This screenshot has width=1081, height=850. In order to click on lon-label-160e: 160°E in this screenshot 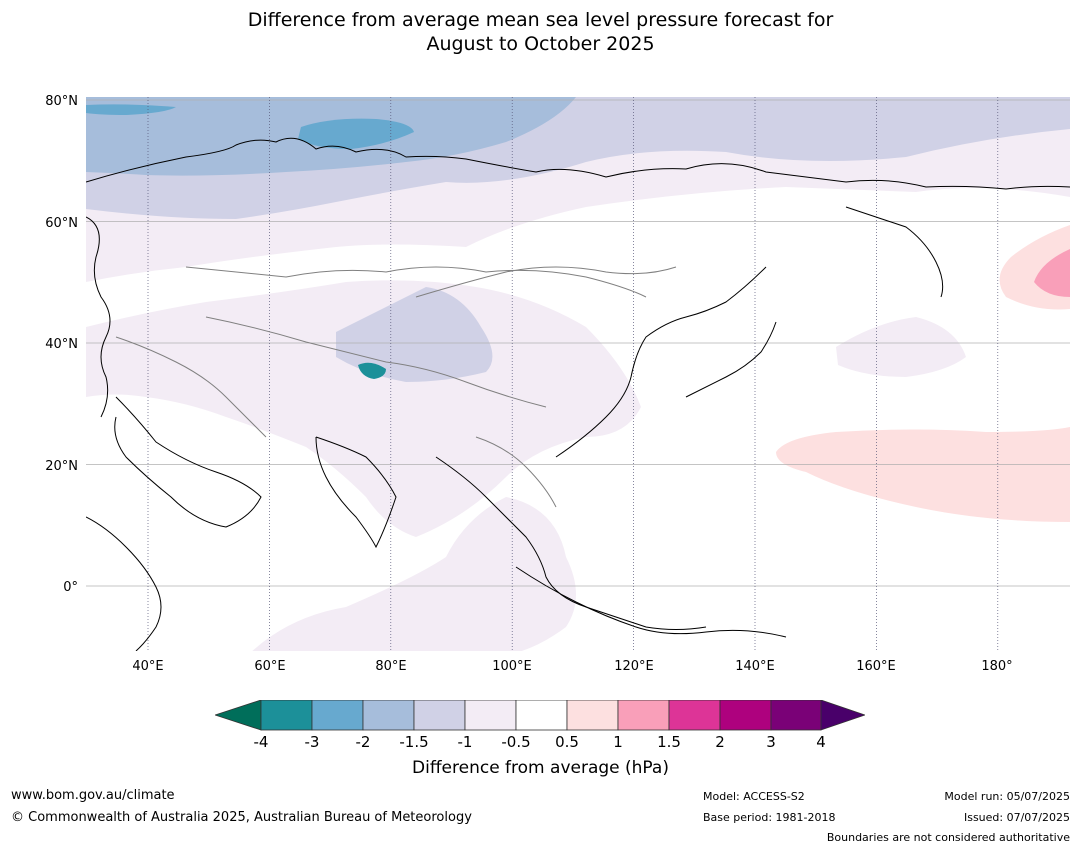, I will do `click(876, 666)`.